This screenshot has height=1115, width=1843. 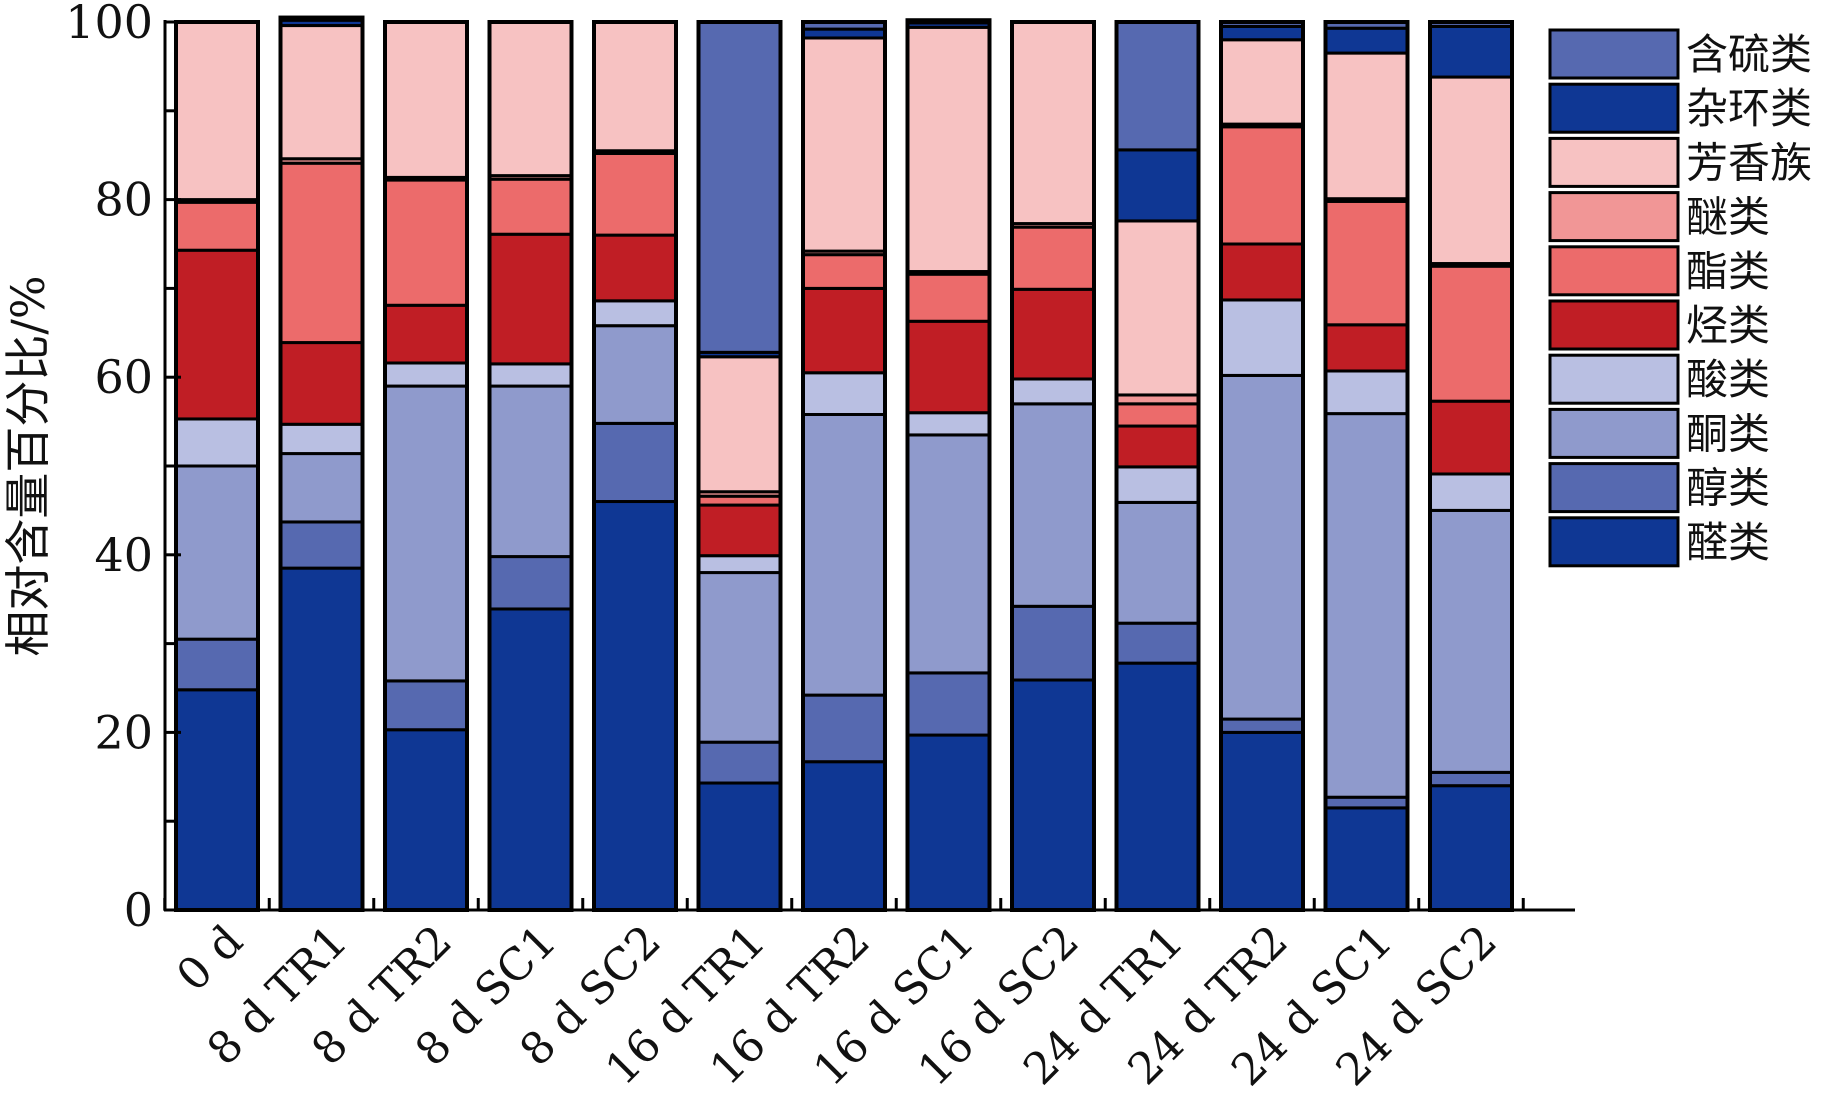 I want to click on legend-label: 酮类, so click(x=1728, y=433).